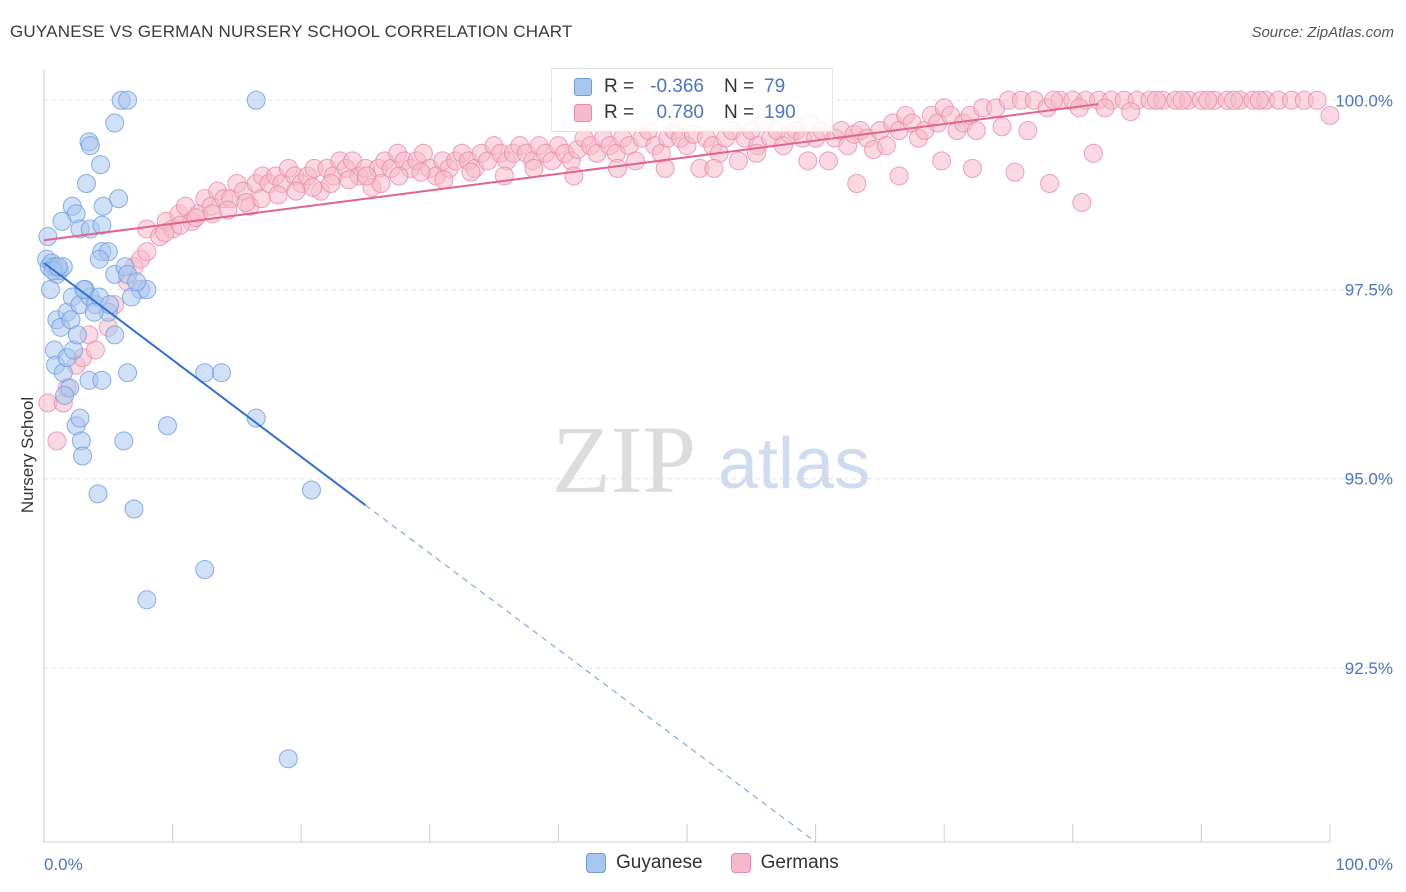 The width and height of the screenshot is (1406, 892). Describe the element at coordinates (583, 113) in the screenshot. I see `germans-swatch` at that location.